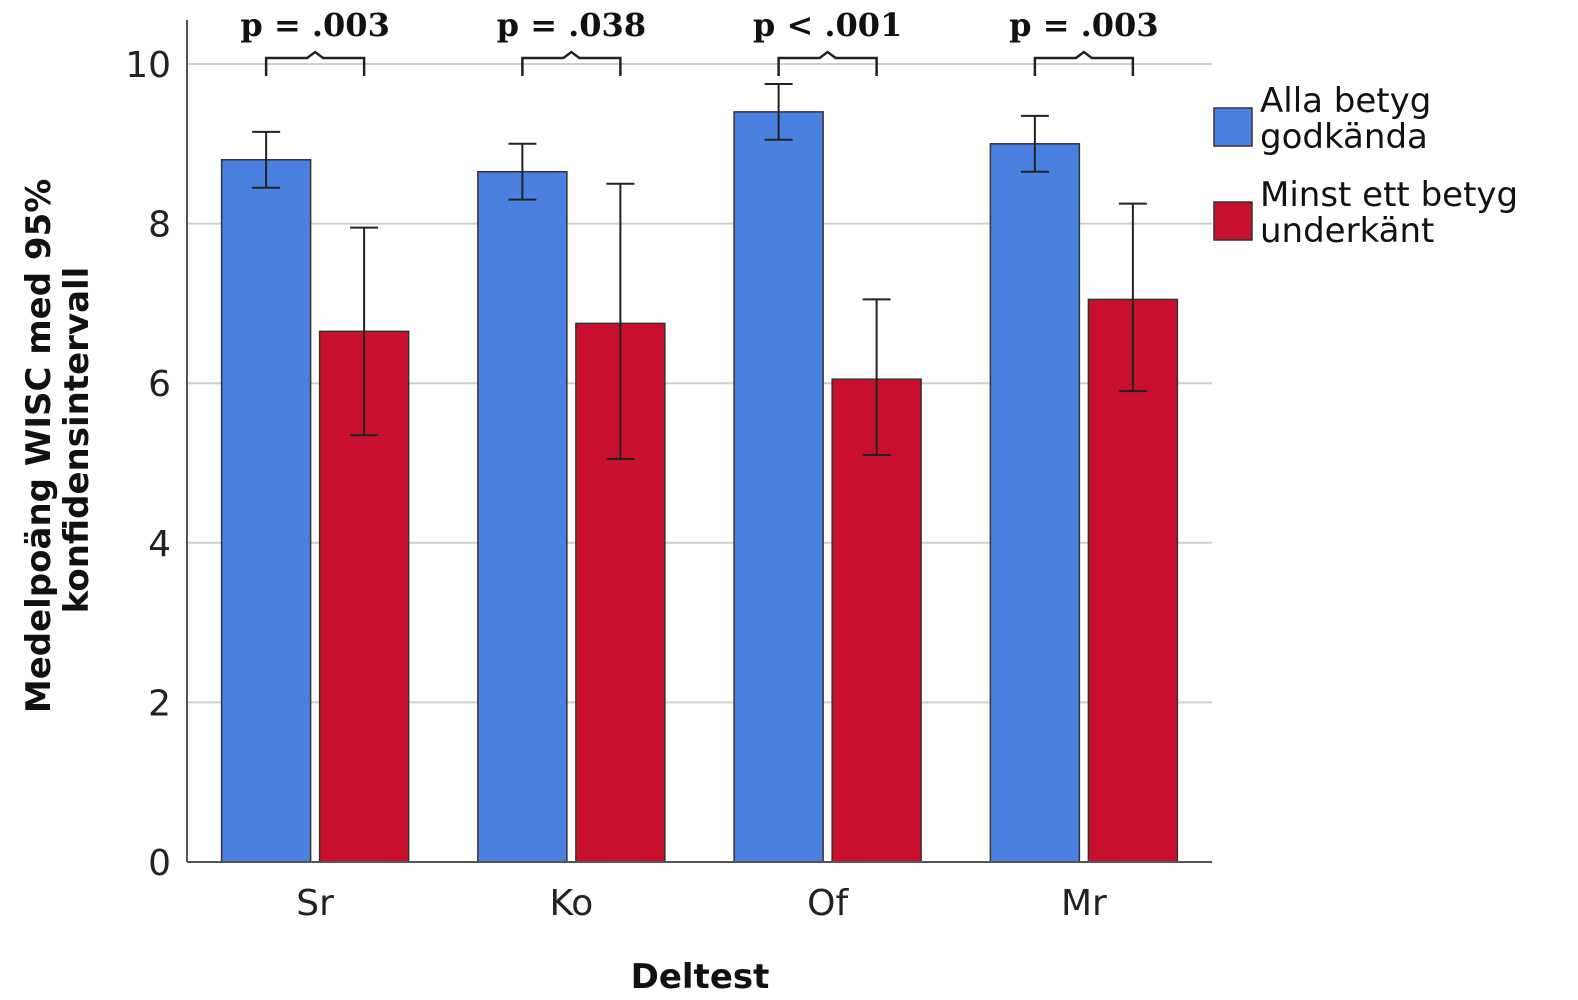  What do you see at coordinates (1344, 137) in the screenshot?
I see `legend-label-line: godkända` at bounding box center [1344, 137].